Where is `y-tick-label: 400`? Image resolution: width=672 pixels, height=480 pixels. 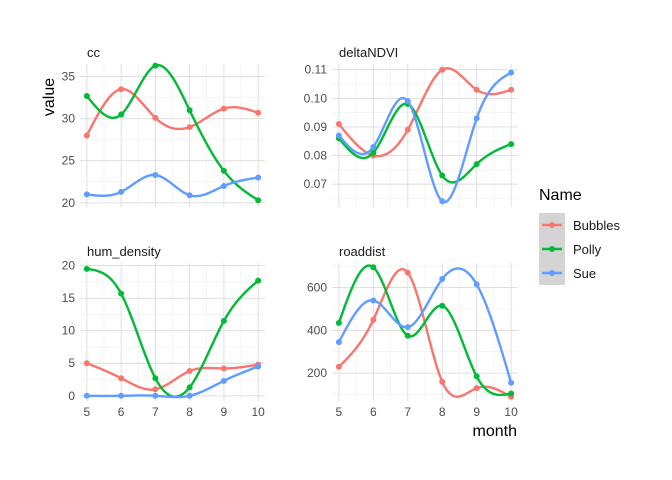
y-tick-label: 400 is located at coordinates (317, 330).